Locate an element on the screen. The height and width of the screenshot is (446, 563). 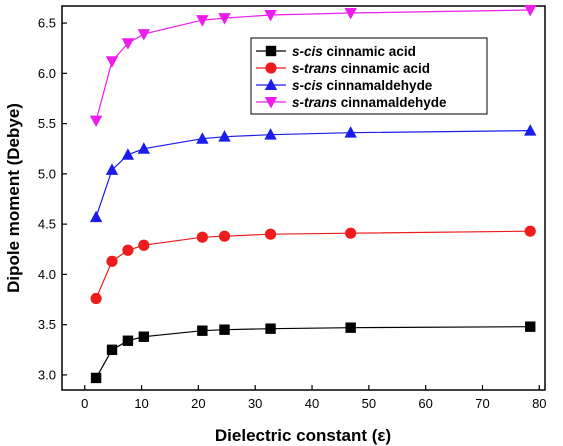
x-tick-label: 80 is located at coordinates (539, 403).